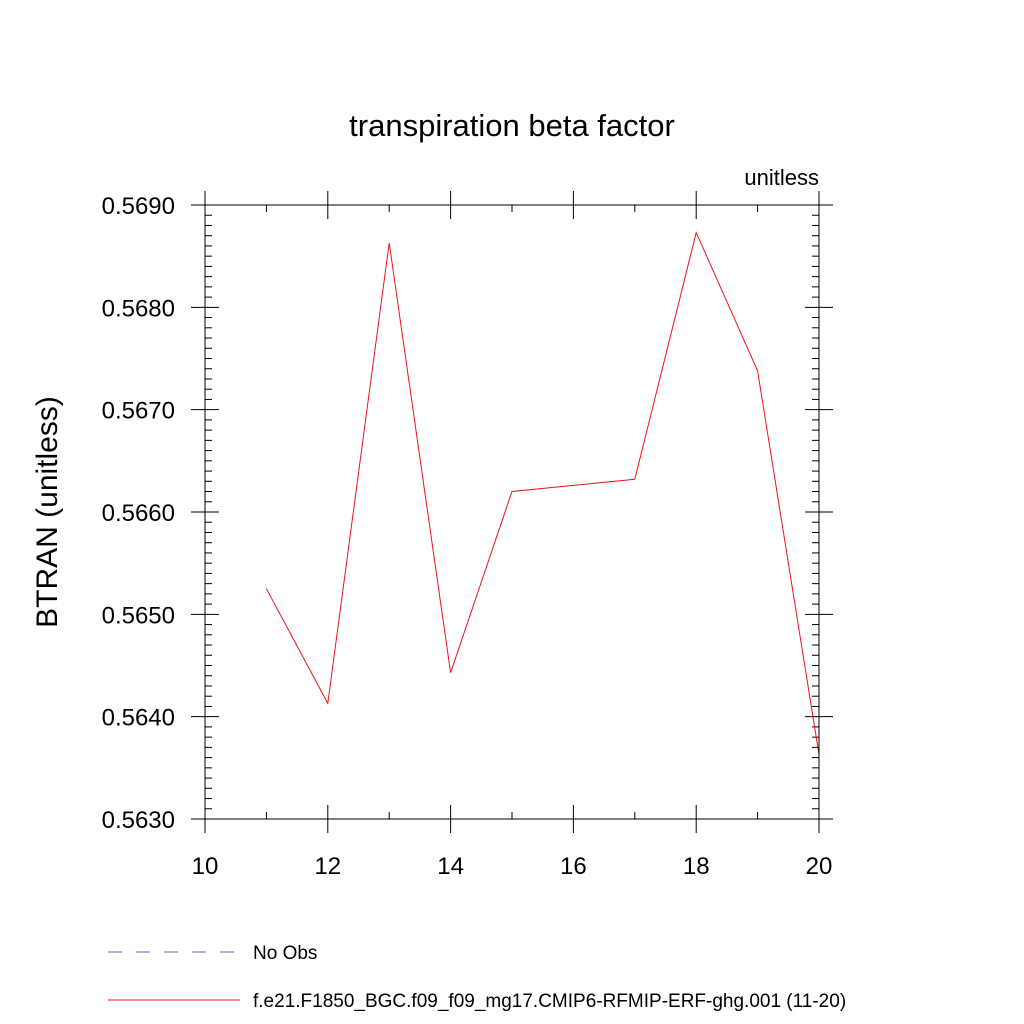 The image size is (1024, 1024). I want to click on legend-label: No Obs, so click(285, 953).